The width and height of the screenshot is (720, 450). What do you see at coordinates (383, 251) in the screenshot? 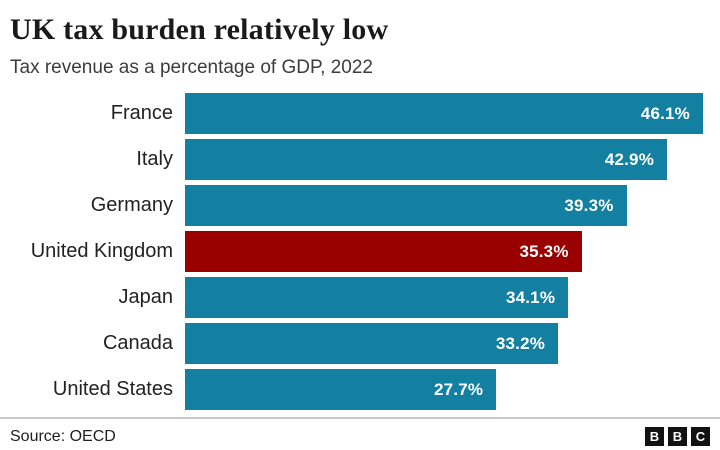
I see `bar: 35.3%` at bounding box center [383, 251].